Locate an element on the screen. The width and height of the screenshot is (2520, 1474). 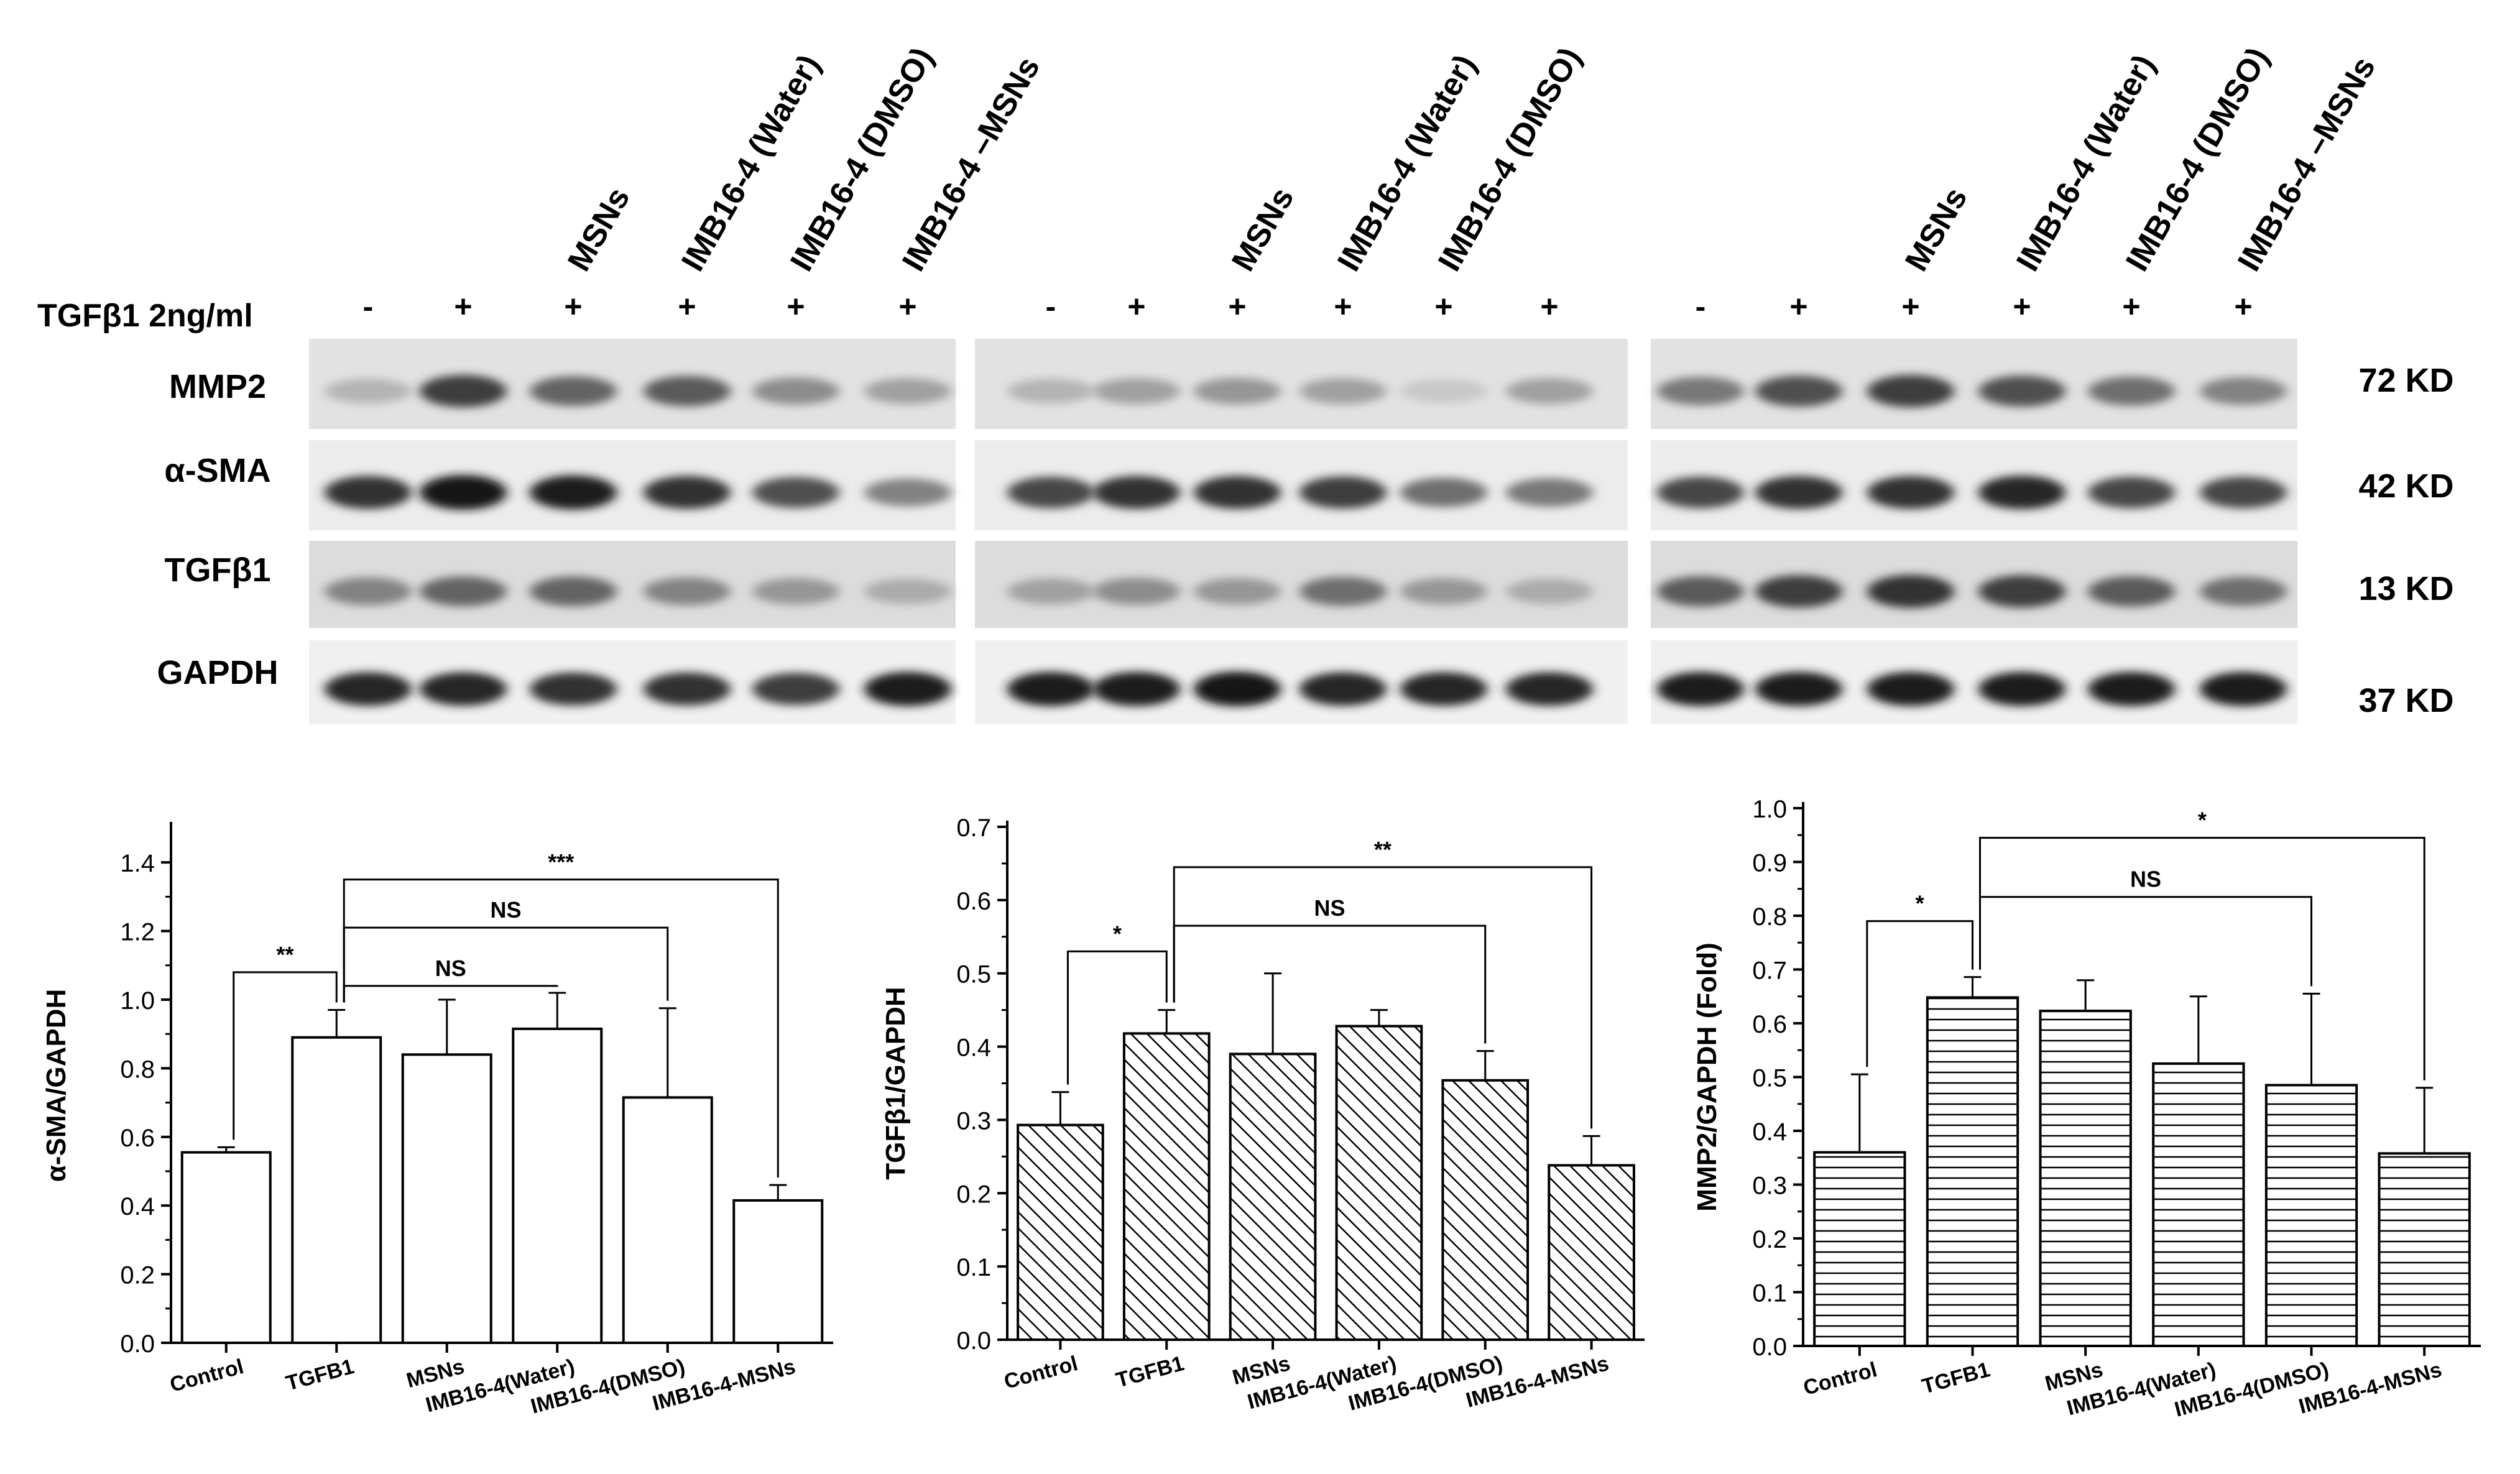
y-tick-label: 0.0 is located at coordinates (137, 1344).